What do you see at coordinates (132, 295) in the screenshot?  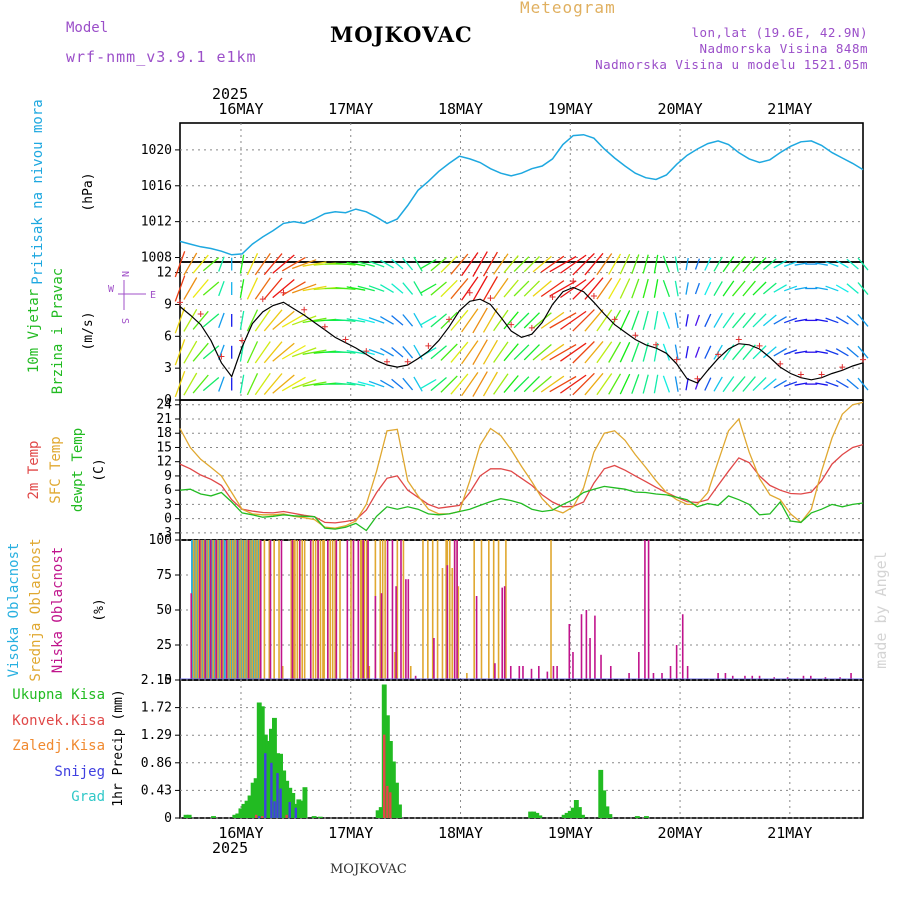 I see `compass-rose` at bounding box center [132, 295].